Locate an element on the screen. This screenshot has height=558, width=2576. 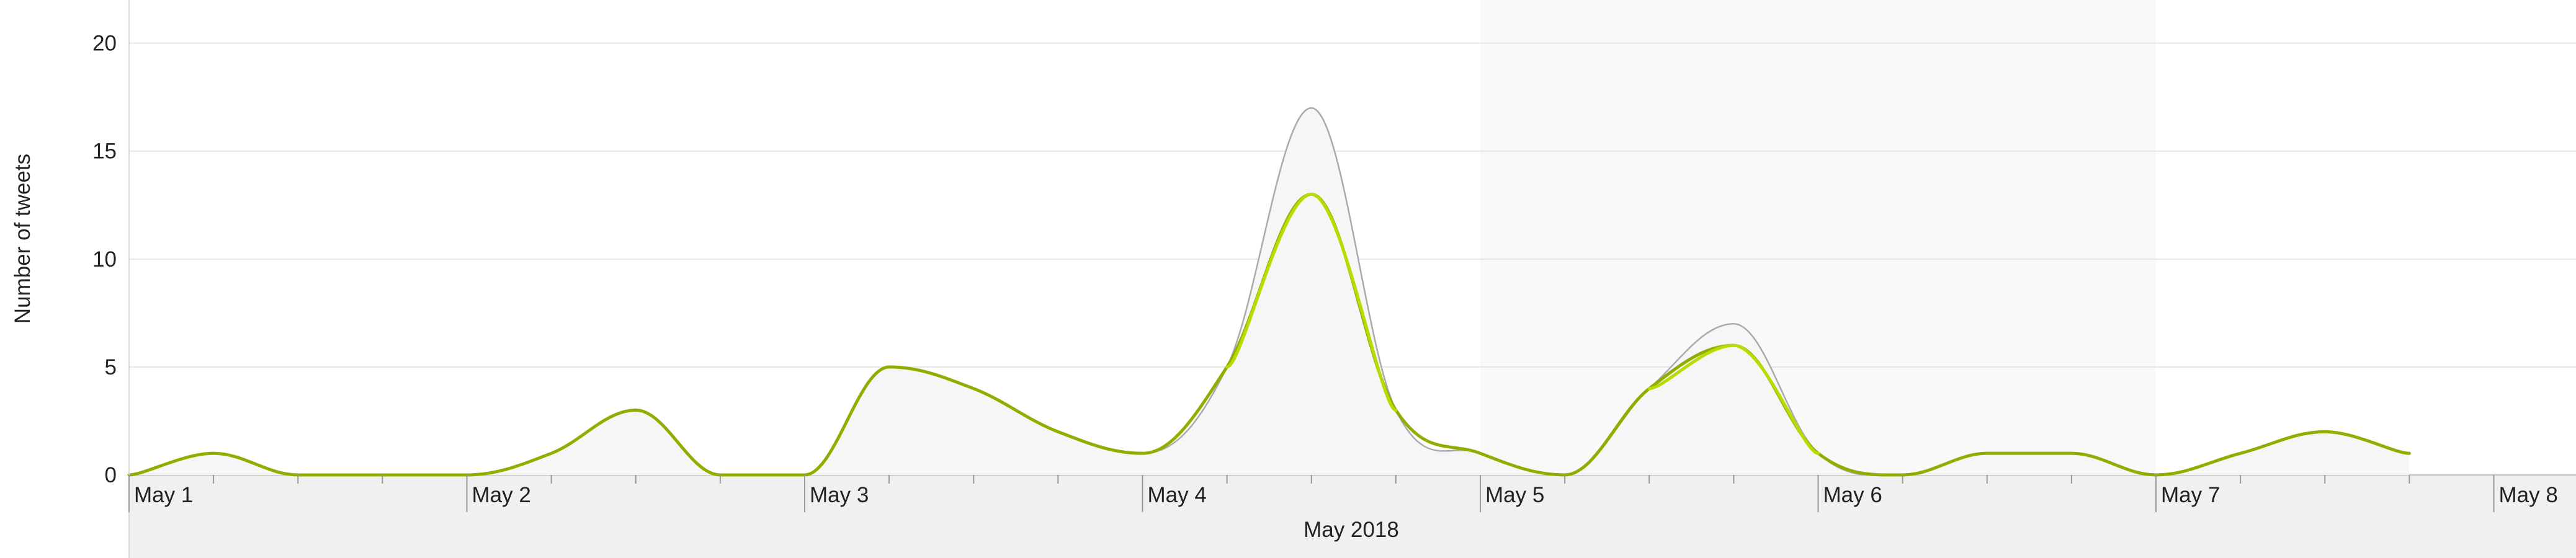
y-tick-label: 5 is located at coordinates (111, 367).